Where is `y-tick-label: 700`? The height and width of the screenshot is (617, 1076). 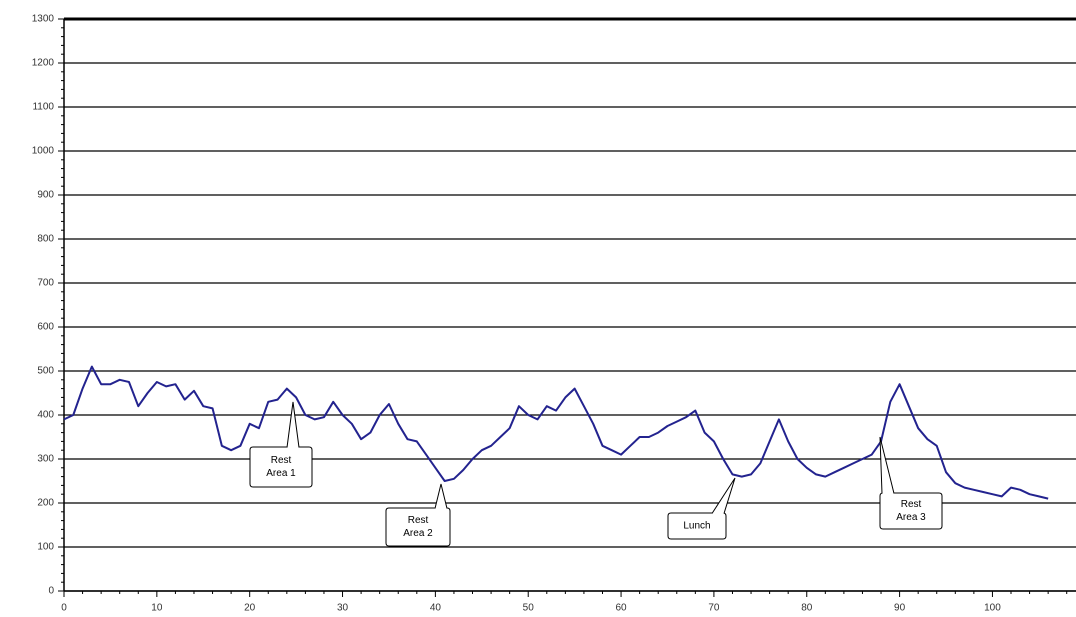
y-tick-label: 700 is located at coordinates (45, 283).